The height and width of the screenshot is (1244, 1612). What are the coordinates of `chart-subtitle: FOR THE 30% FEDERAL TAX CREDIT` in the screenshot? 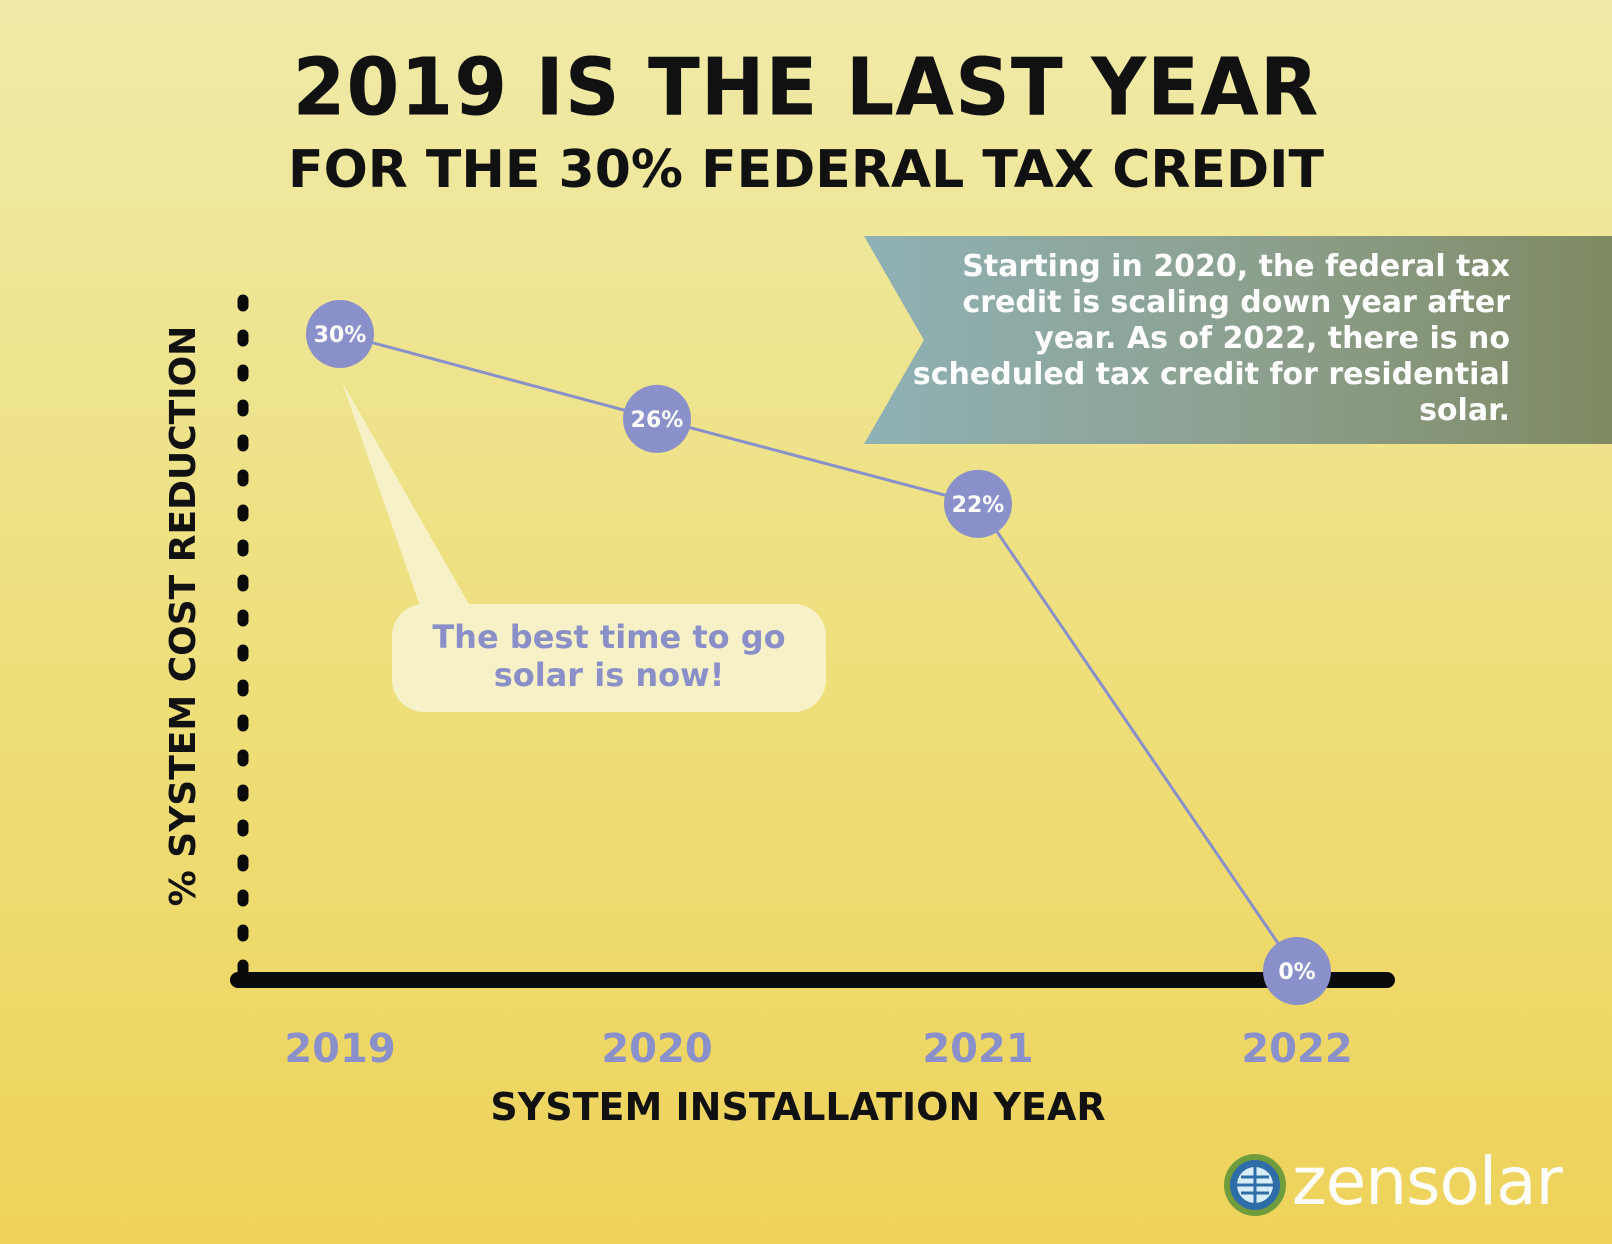 It's located at (806, 170).